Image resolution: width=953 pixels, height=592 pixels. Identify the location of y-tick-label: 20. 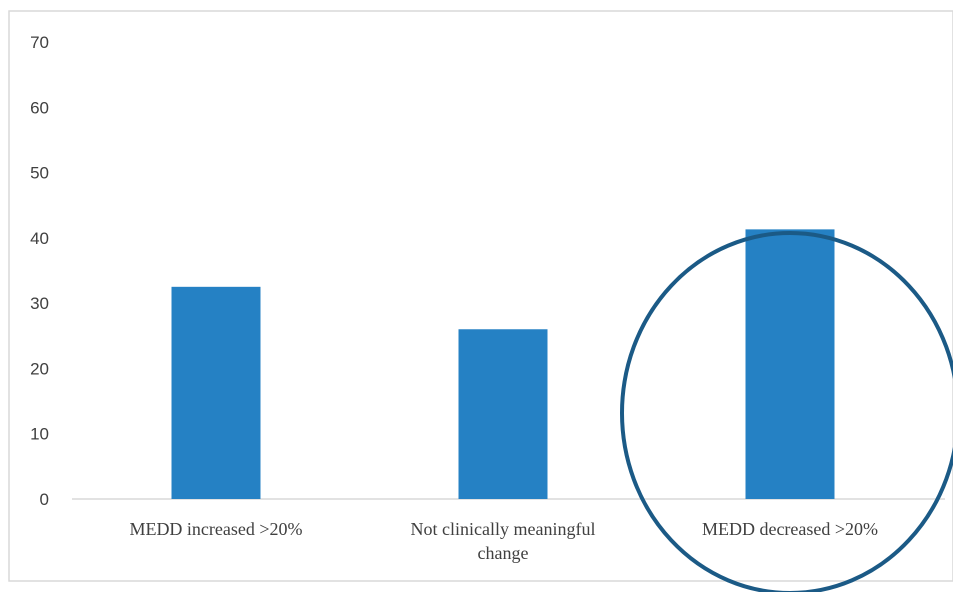
(39, 368).